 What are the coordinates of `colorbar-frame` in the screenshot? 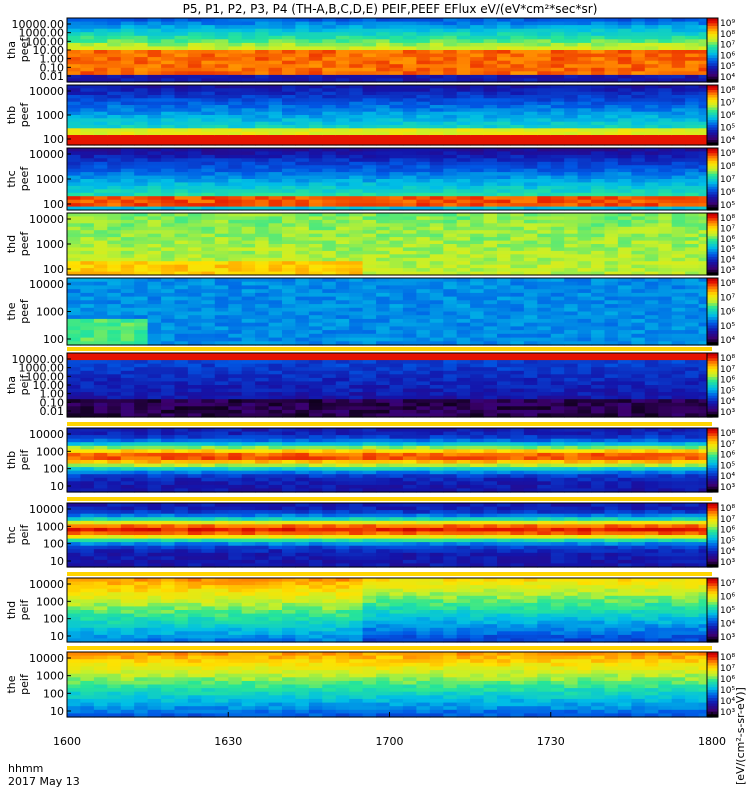 It's located at (712, 50).